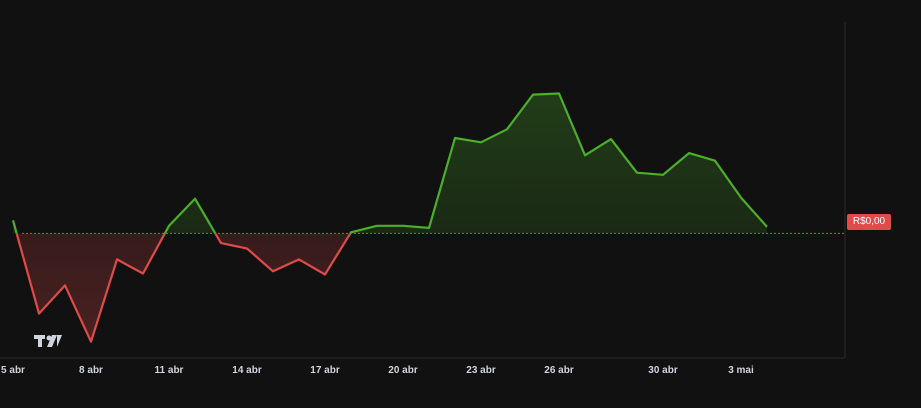 The height and width of the screenshot is (408, 921). I want to click on x-tick-label: 23 abr, so click(481, 370).